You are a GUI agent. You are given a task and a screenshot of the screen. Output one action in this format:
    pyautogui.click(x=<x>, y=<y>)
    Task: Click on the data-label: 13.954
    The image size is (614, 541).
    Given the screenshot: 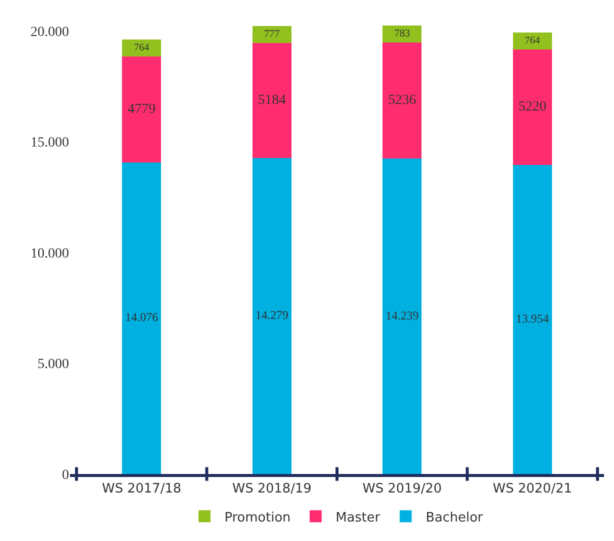 What is the action you would take?
    pyautogui.click(x=532, y=318)
    